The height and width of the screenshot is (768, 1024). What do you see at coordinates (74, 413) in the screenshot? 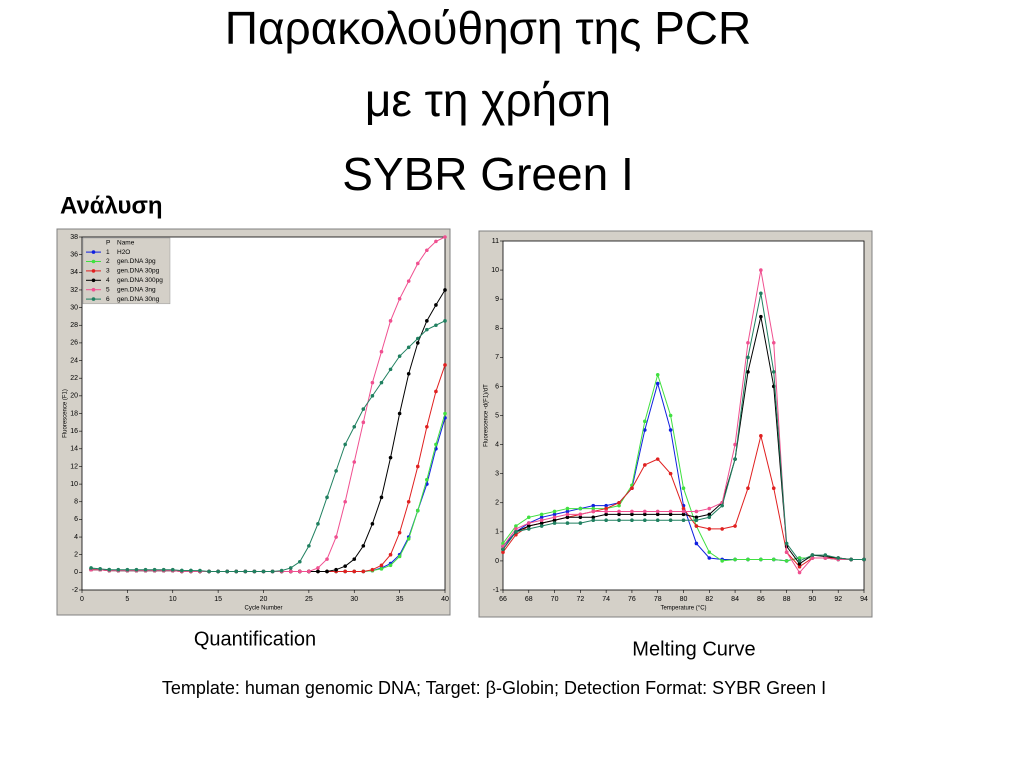
I see `y-tick-label: 18` at bounding box center [74, 413].